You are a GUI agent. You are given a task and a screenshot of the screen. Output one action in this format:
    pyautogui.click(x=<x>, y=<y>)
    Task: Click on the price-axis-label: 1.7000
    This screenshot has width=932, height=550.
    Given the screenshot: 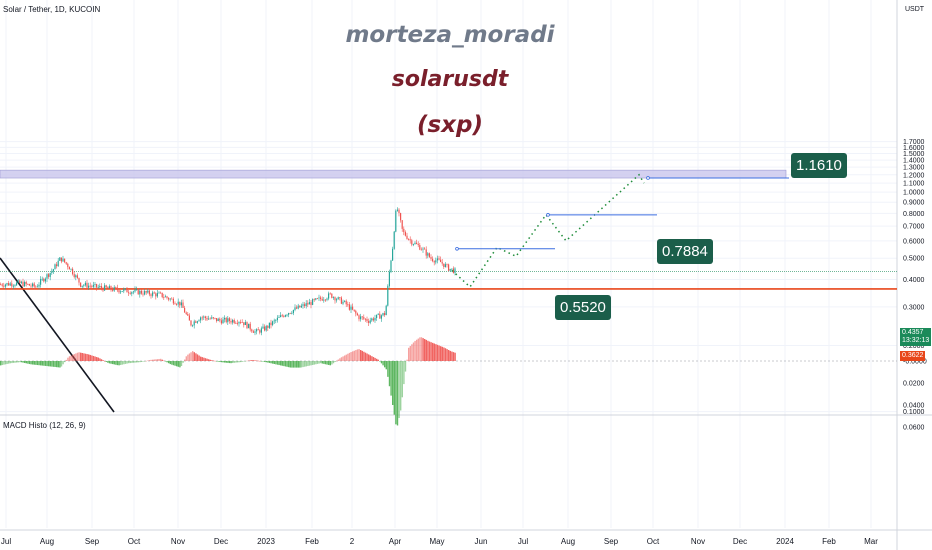 What is the action you would take?
    pyautogui.click(x=914, y=142)
    